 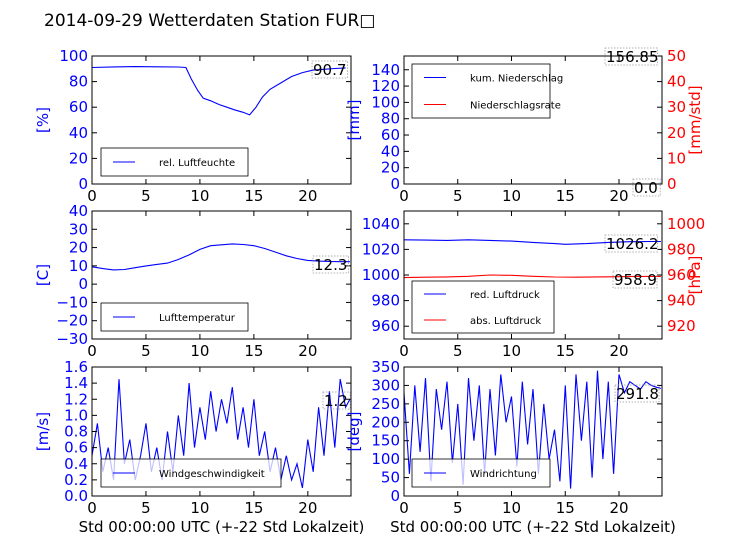 What do you see at coordinates (503, 474) in the screenshot?
I see `legend-entry: Windrichtung` at bounding box center [503, 474].